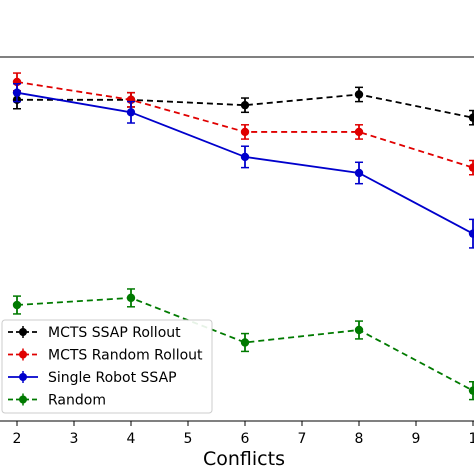 This screenshot has width=474, height=474. What do you see at coordinates (112, 378) in the screenshot?
I see `legend-label: Single Robot SSAP` at bounding box center [112, 378].